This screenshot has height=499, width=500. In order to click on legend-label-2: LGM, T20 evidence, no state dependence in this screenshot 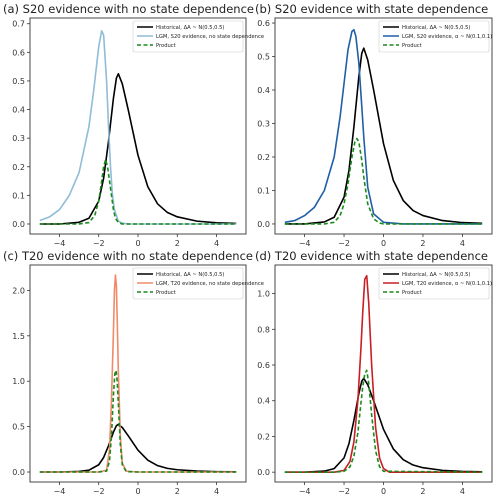, I will do `click(210, 284)`.